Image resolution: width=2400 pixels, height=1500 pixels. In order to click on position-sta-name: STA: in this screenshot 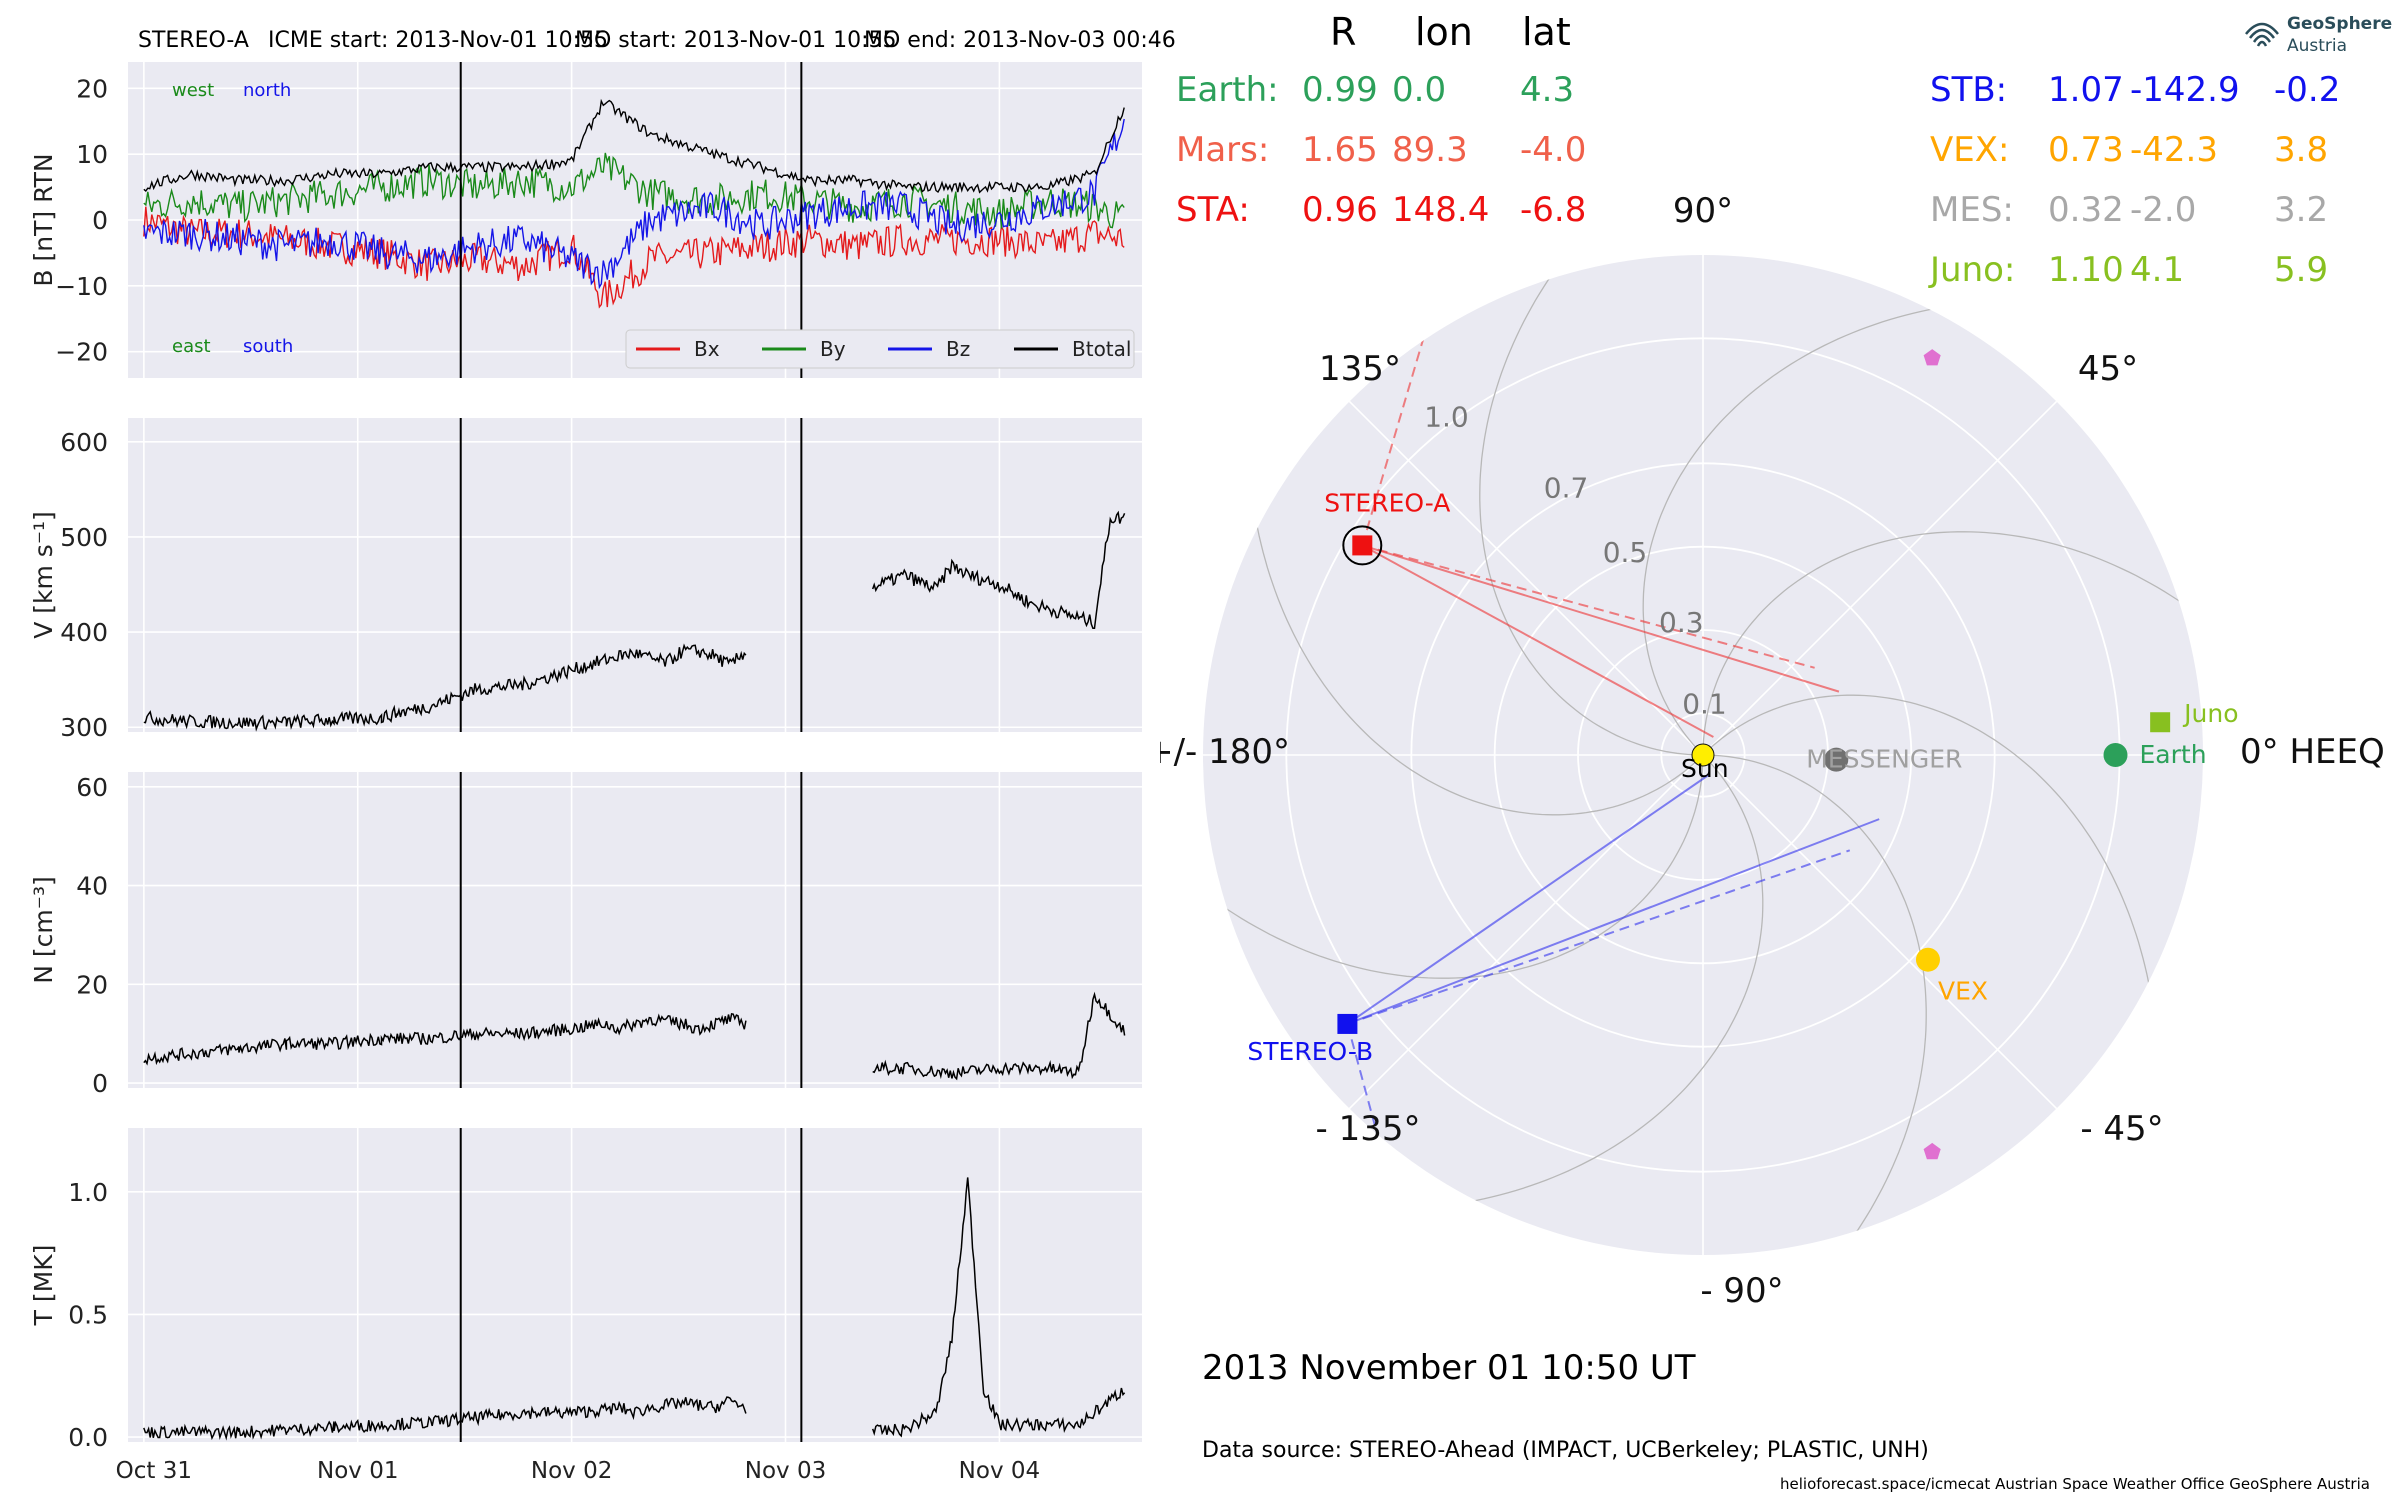, I will do `click(1213, 210)`.